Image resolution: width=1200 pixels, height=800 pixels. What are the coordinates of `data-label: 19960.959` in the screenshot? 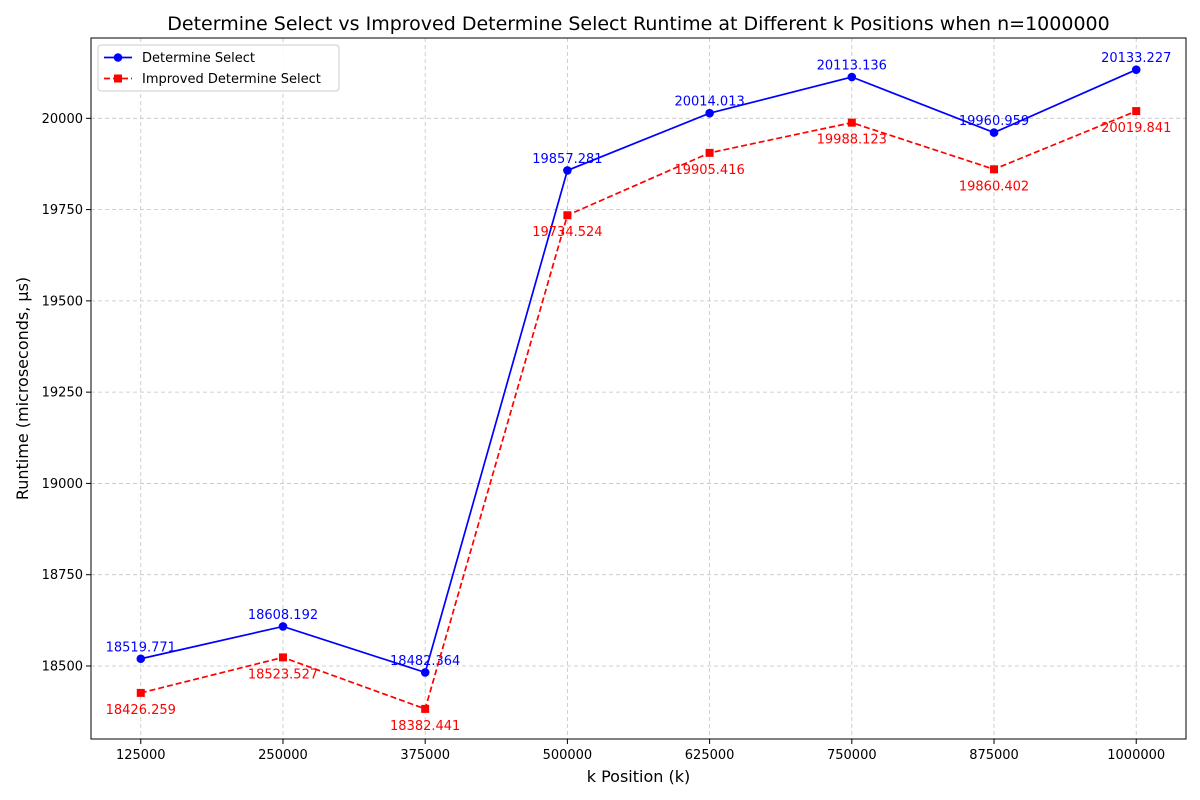 It's located at (994, 121).